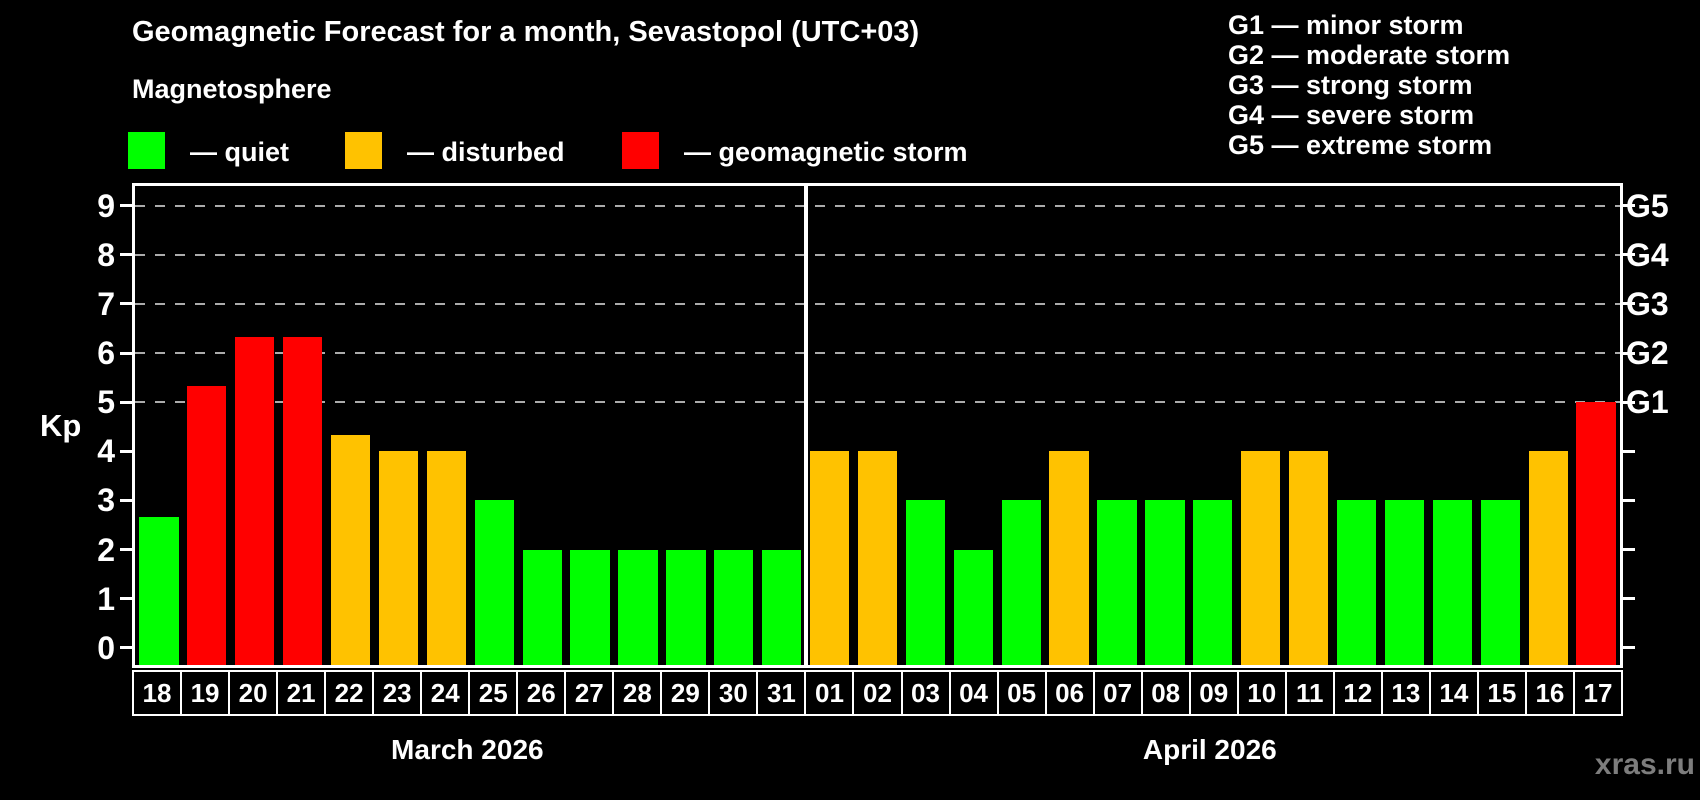  Describe the element at coordinates (1350, 85) in the screenshot. I see `g-legend-line-3: G3 — strong storm` at that location.